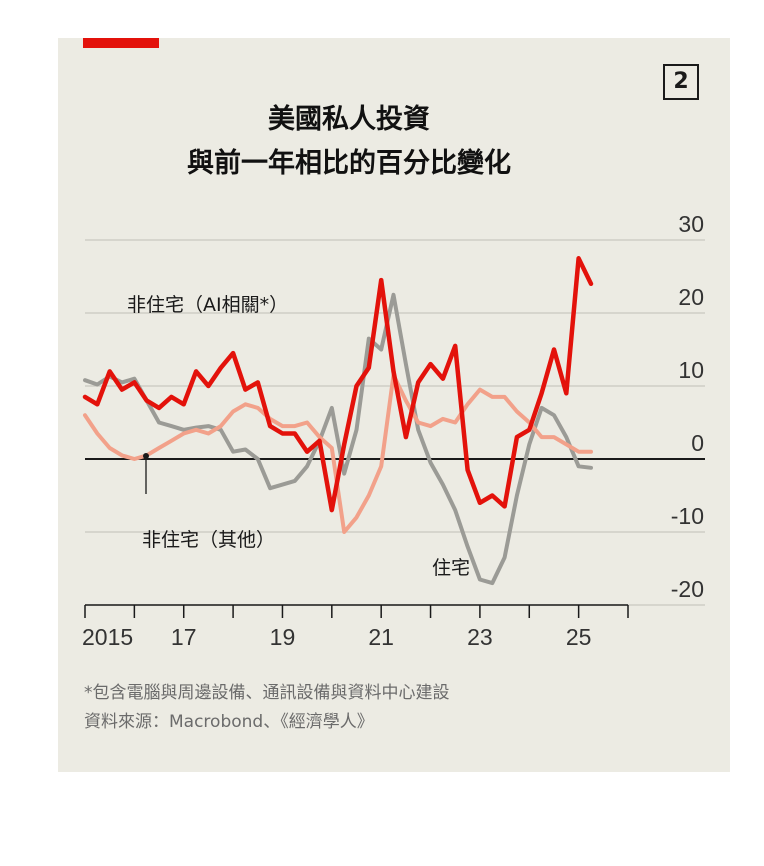 This screenshot has width=764, height=866. I want to click on series-line-other, so click(338, 453).